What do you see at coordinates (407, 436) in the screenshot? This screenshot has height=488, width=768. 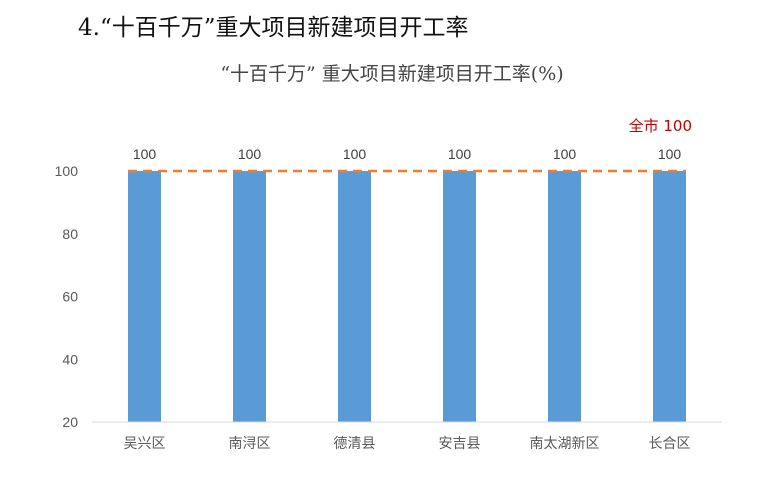 I see `x-axis: 吴兴区 南浔区 德清县 安吉县 南太湖新区 长合区` at bounding box center [407, 436].